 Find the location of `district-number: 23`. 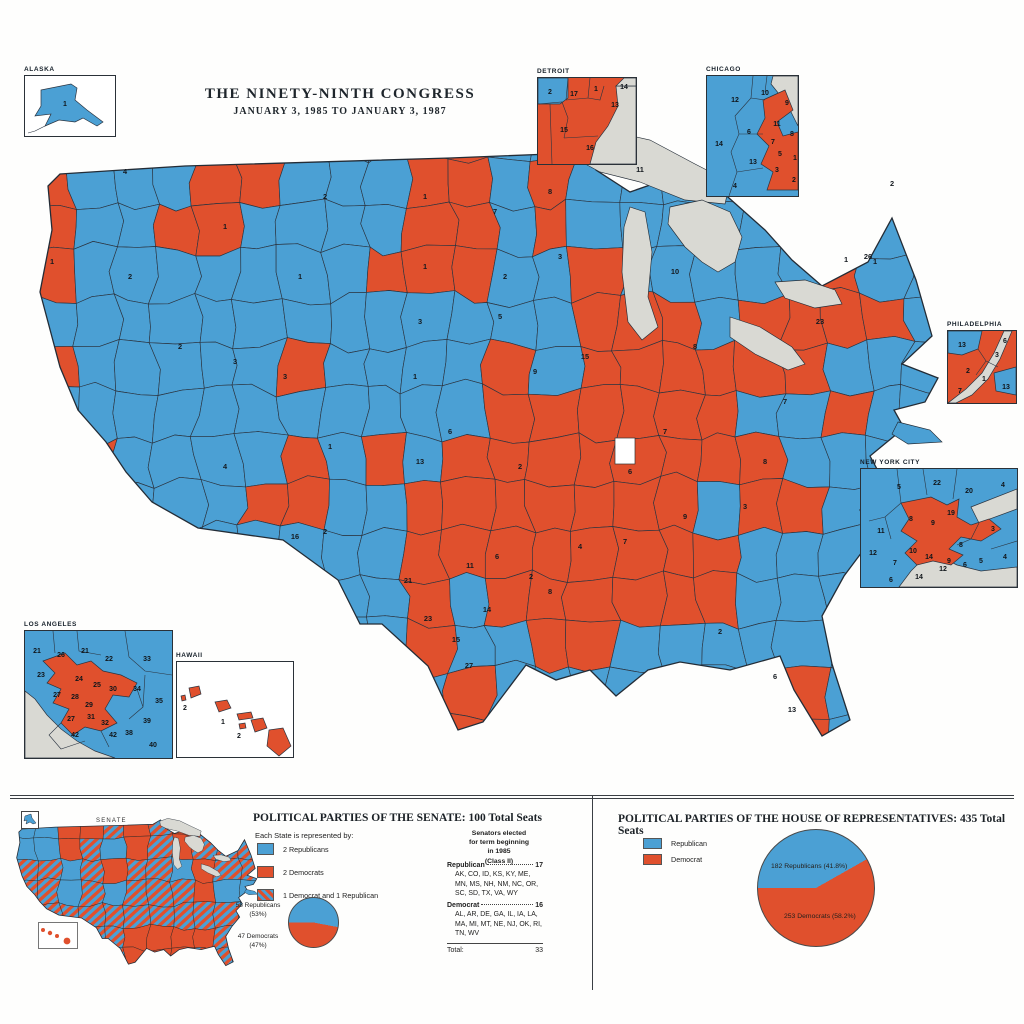

district-number: 23 is located at coordinates (820, 321).